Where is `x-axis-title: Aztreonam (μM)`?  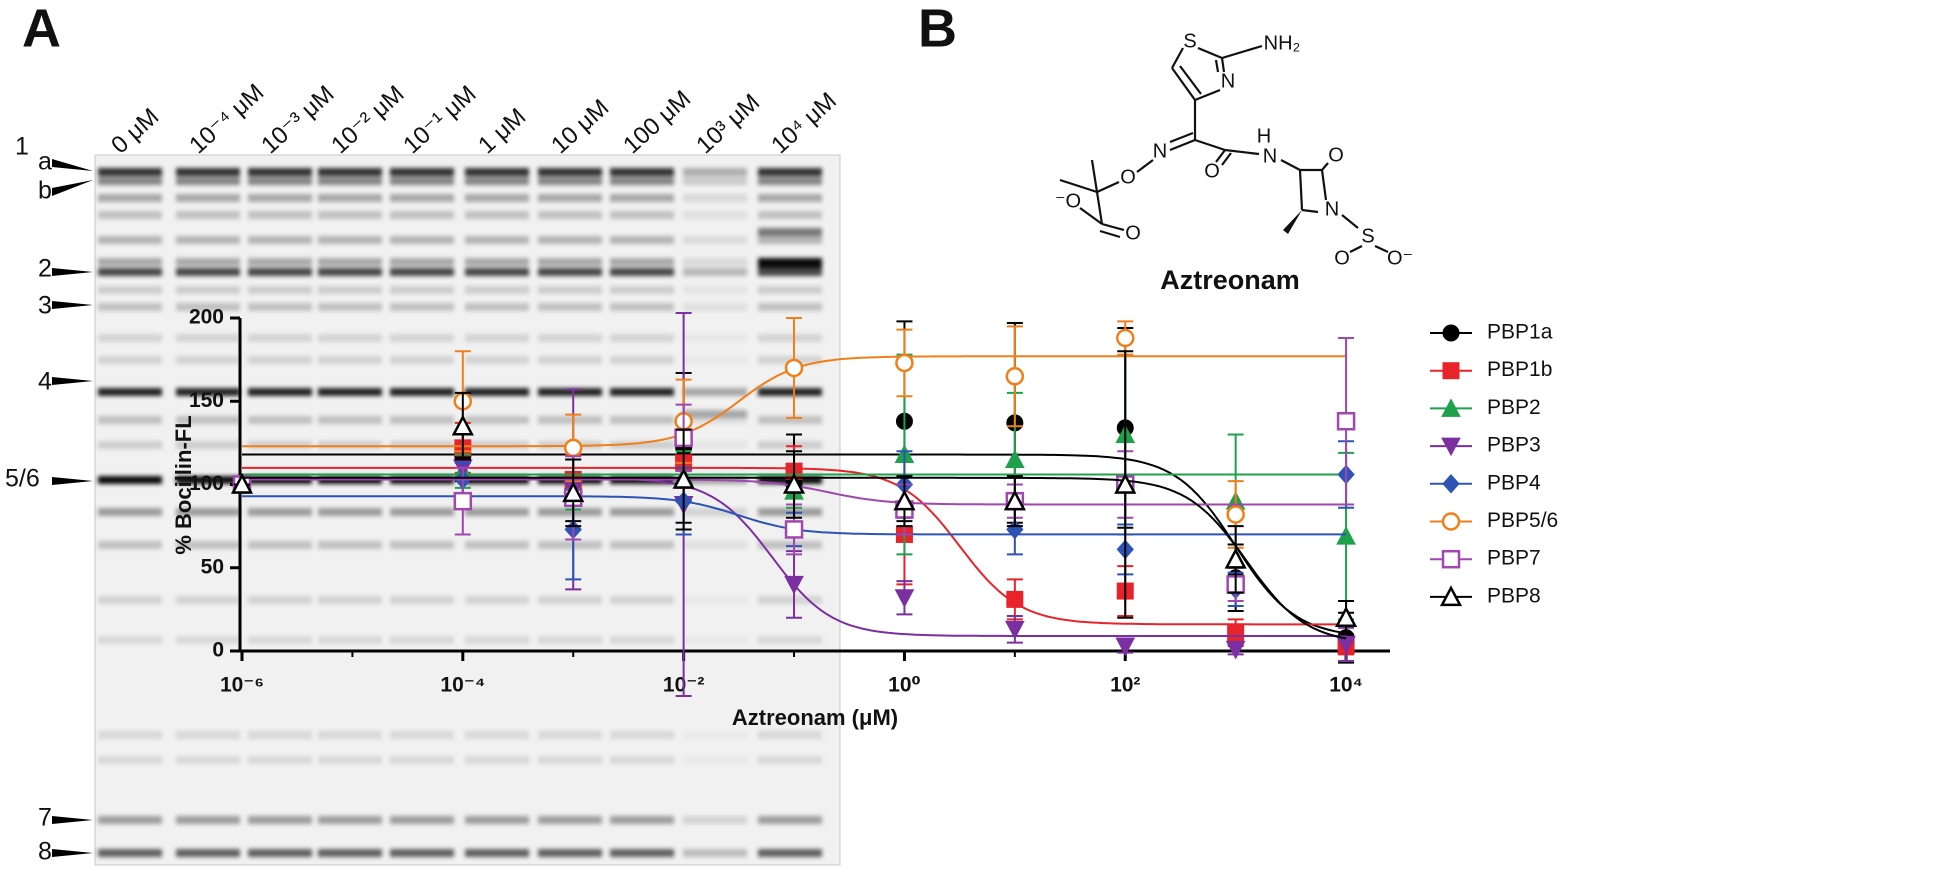
x-axis-title: Aztreonam (μM) is located at coordinates (815, 717).